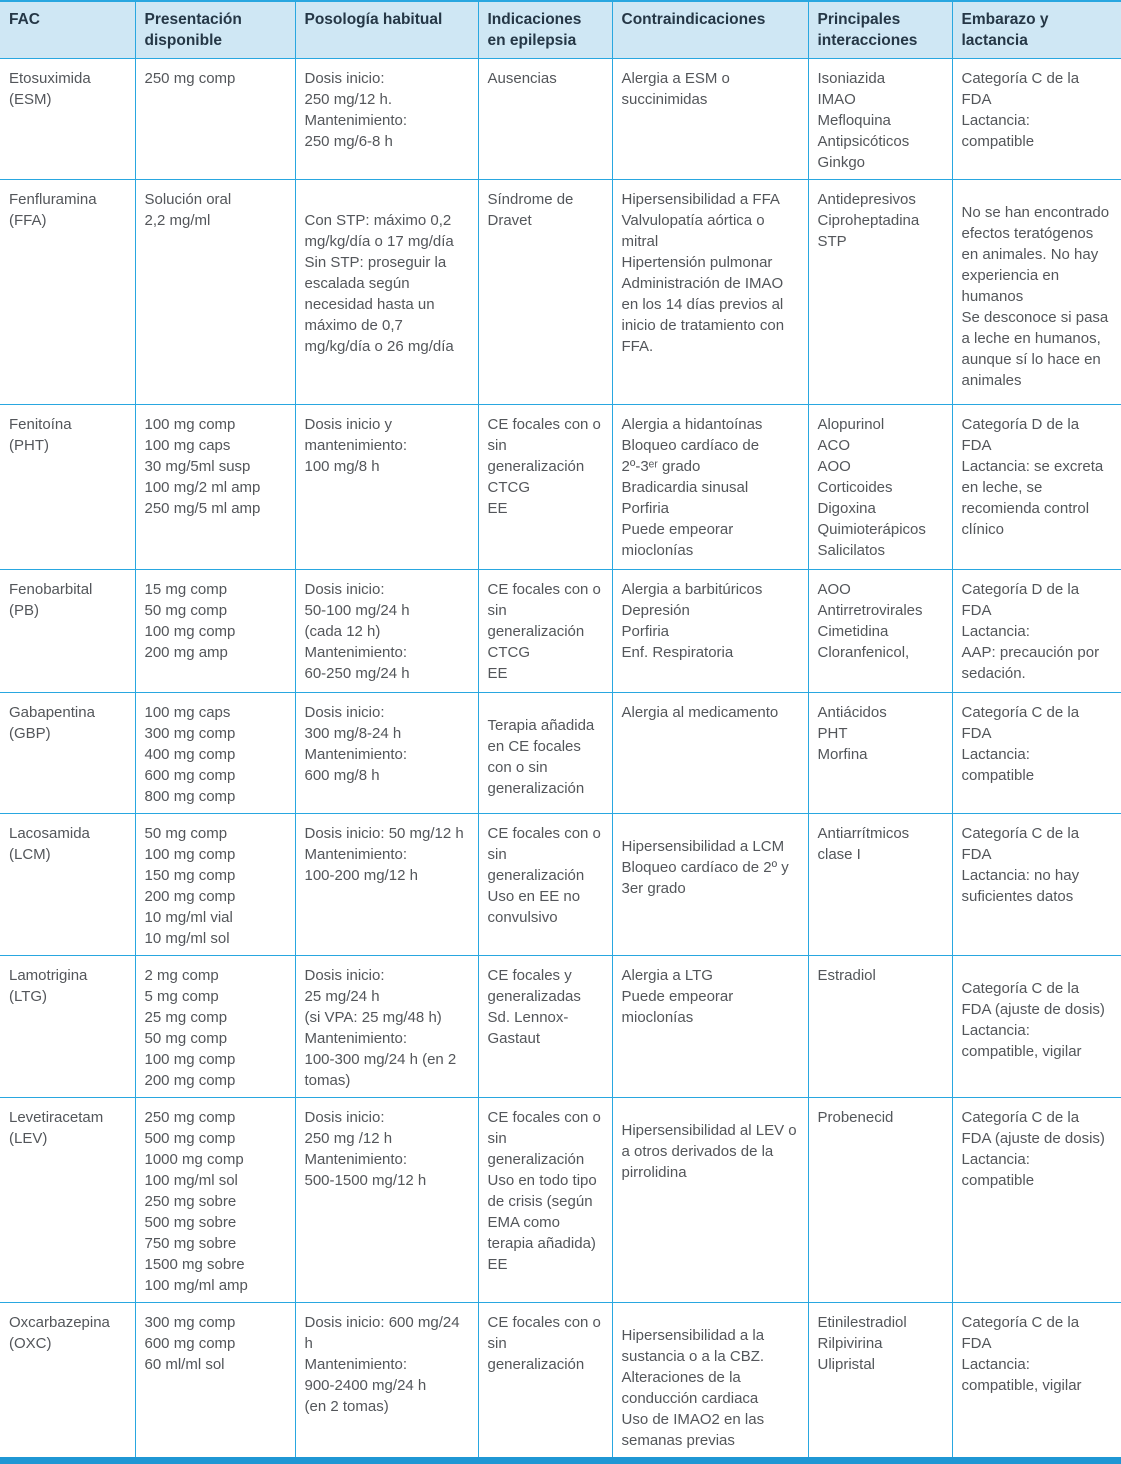 Image resolution: width=1121 pixels, height=1464 pixels. What do you see at coordinates (545, 29) in the screenshot?
I see `column-header-indicaciones: Indicaciones en epilepsia` at bounding box center [545, 29].